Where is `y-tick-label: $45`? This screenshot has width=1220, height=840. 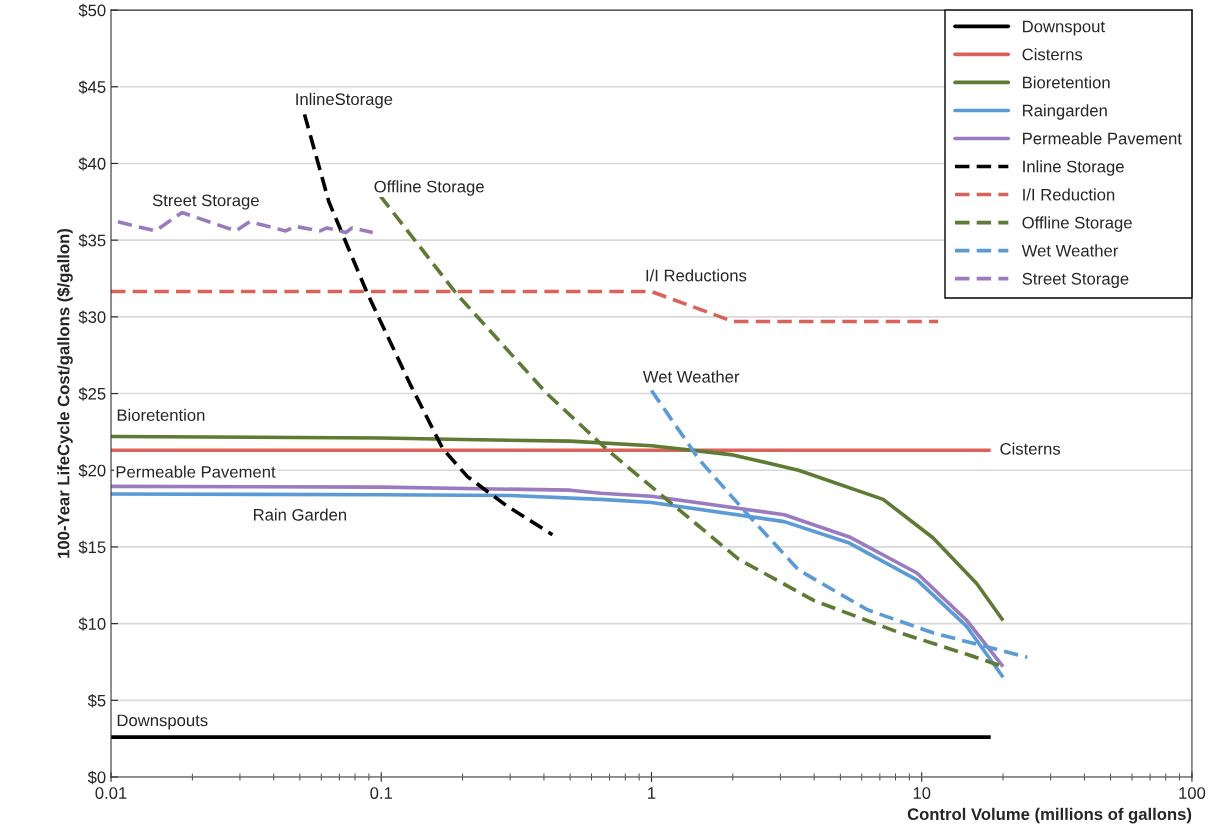 y-tick-label: $45 is located at coordinates (92, 87).